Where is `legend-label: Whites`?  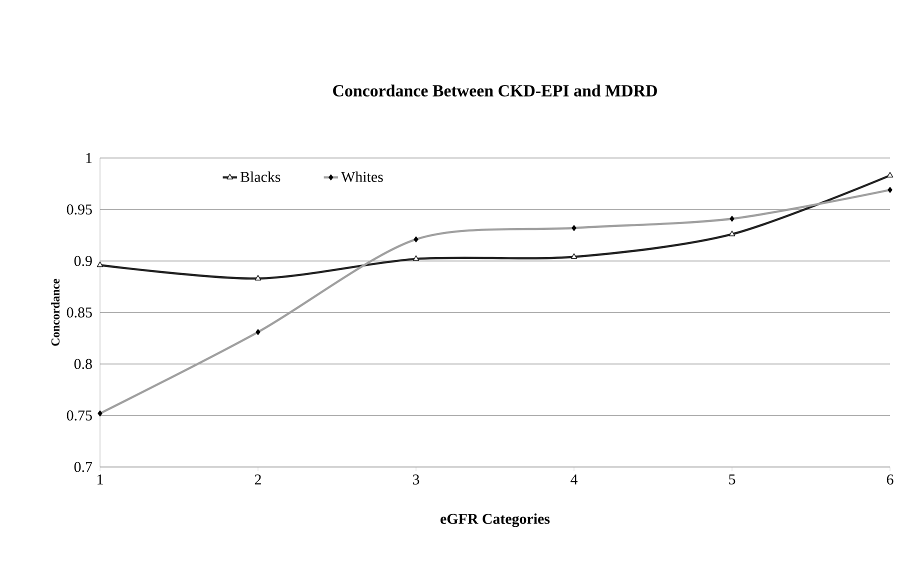 legend-label: Whites is located at coordinates (362, 176).